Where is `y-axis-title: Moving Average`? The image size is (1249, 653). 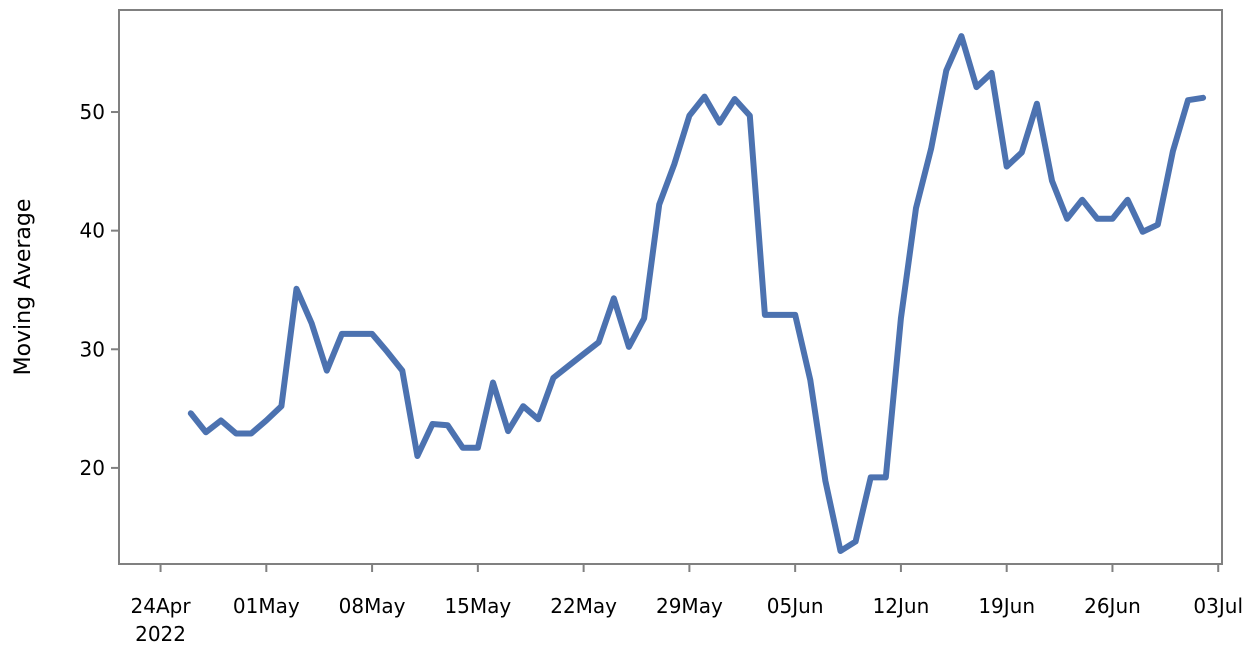 y-axis-title: Moving Average is located at coordinates (23, 287).